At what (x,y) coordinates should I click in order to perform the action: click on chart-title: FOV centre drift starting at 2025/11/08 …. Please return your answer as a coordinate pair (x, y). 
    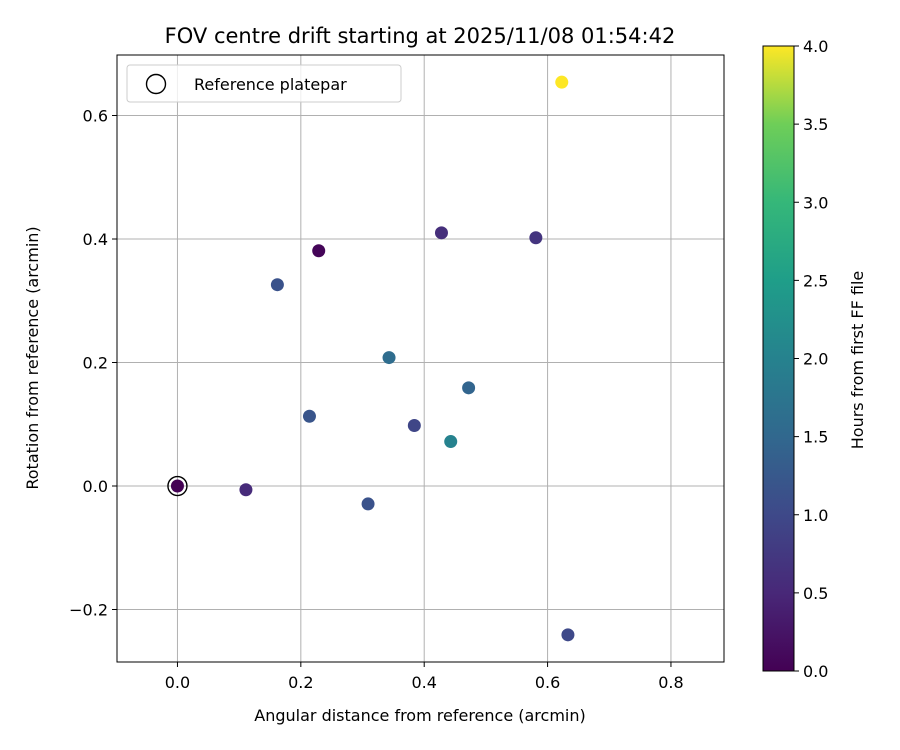
    Looking at the image, I should click on (420, 36).